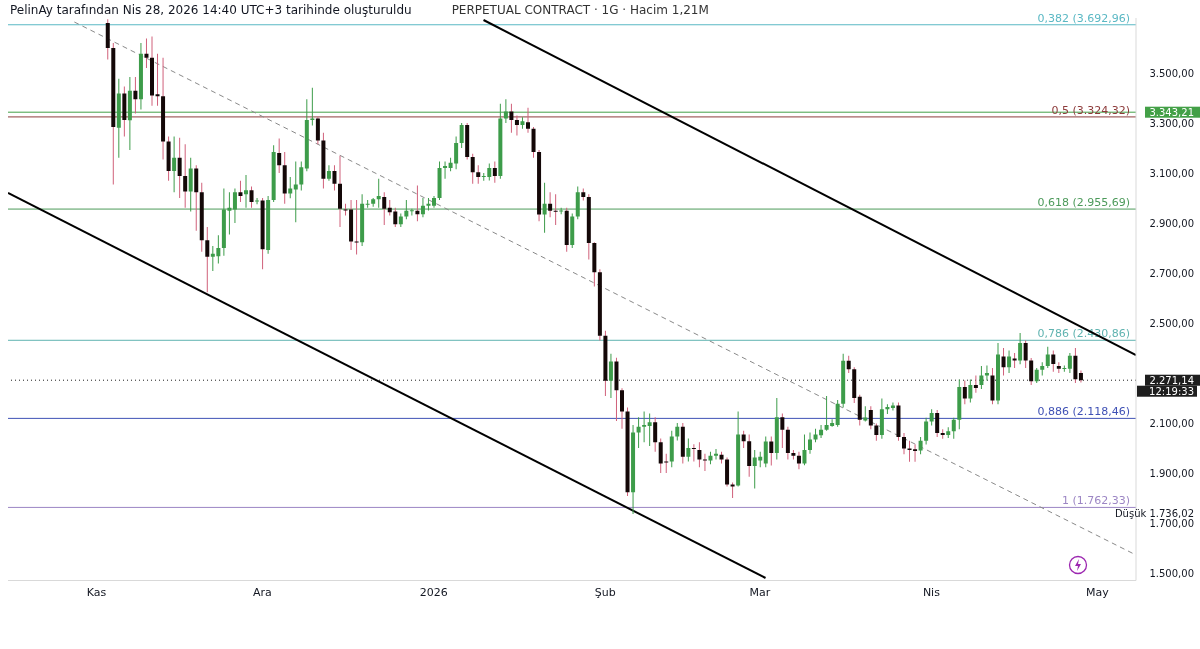 The width and height of the screenshot is (1200, 649). I want to click on ref-line-label: 1 (1.762,33), so click(1095, 501).